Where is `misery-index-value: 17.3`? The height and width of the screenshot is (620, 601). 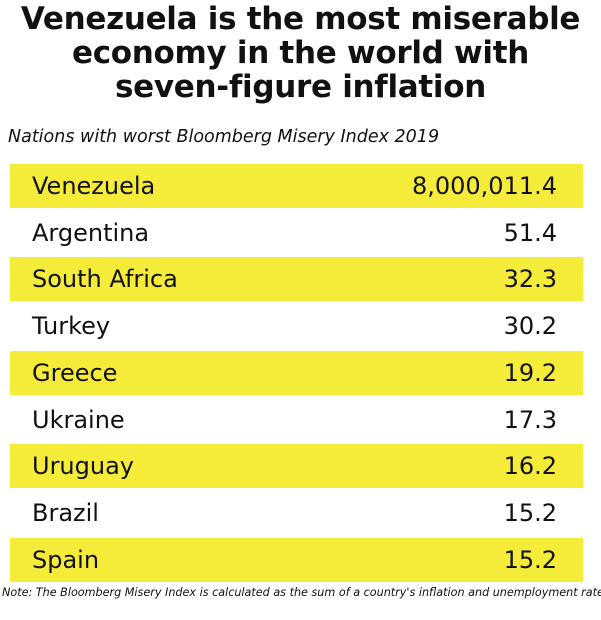
misery-index-value: 17.3 is located at coordinates (530, 419).